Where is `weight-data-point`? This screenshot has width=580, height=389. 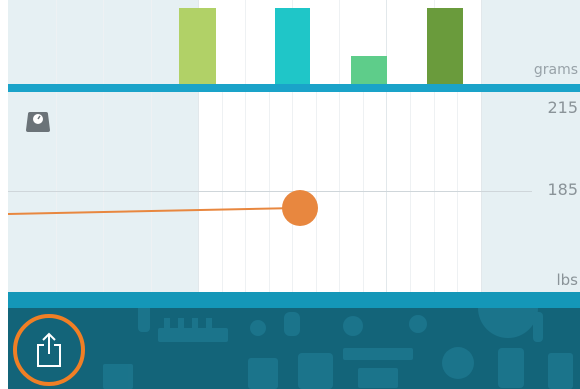
weight-data-point is located at coordinates (300, 208).